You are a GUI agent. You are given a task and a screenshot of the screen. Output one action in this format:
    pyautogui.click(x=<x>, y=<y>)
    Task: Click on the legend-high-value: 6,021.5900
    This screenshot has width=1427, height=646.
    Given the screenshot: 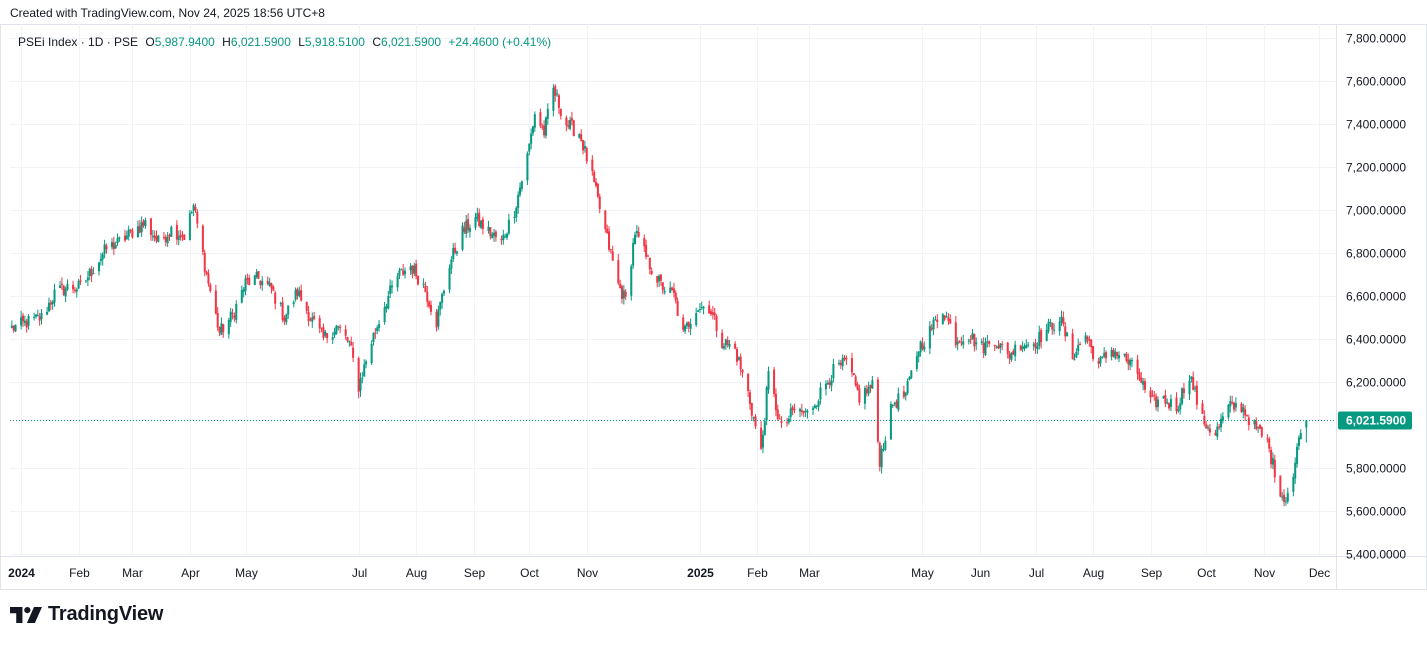 What is the action you would take?
    pyautogui.click(x=260, y=42)
    